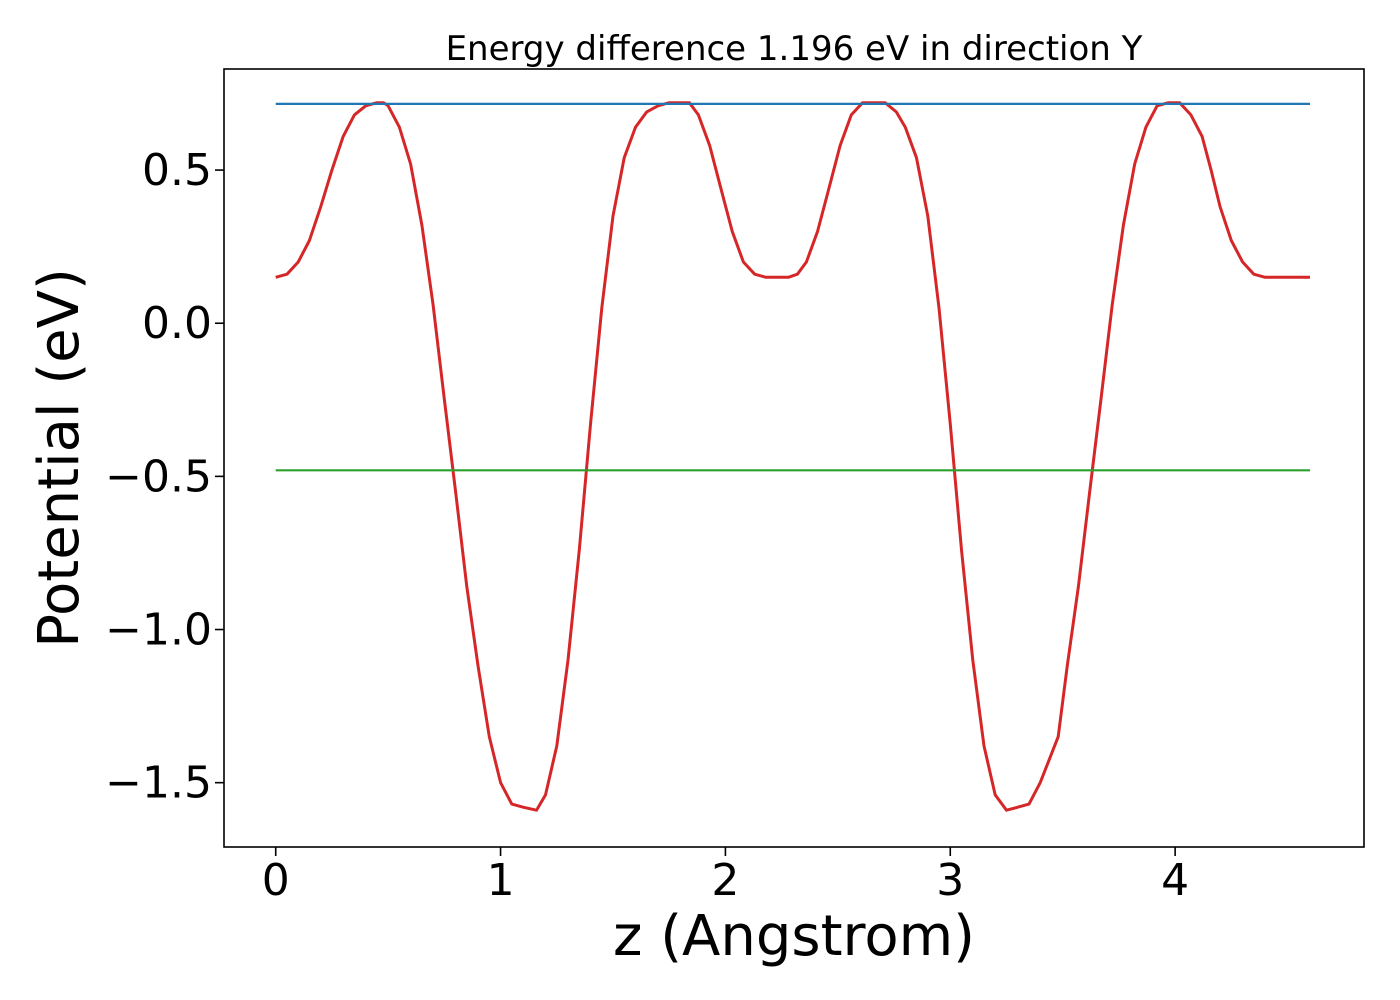 The height and width of the screenshot is (1000, 1400). I want to click on y-tick-label: −1.0, so click(158, 630).